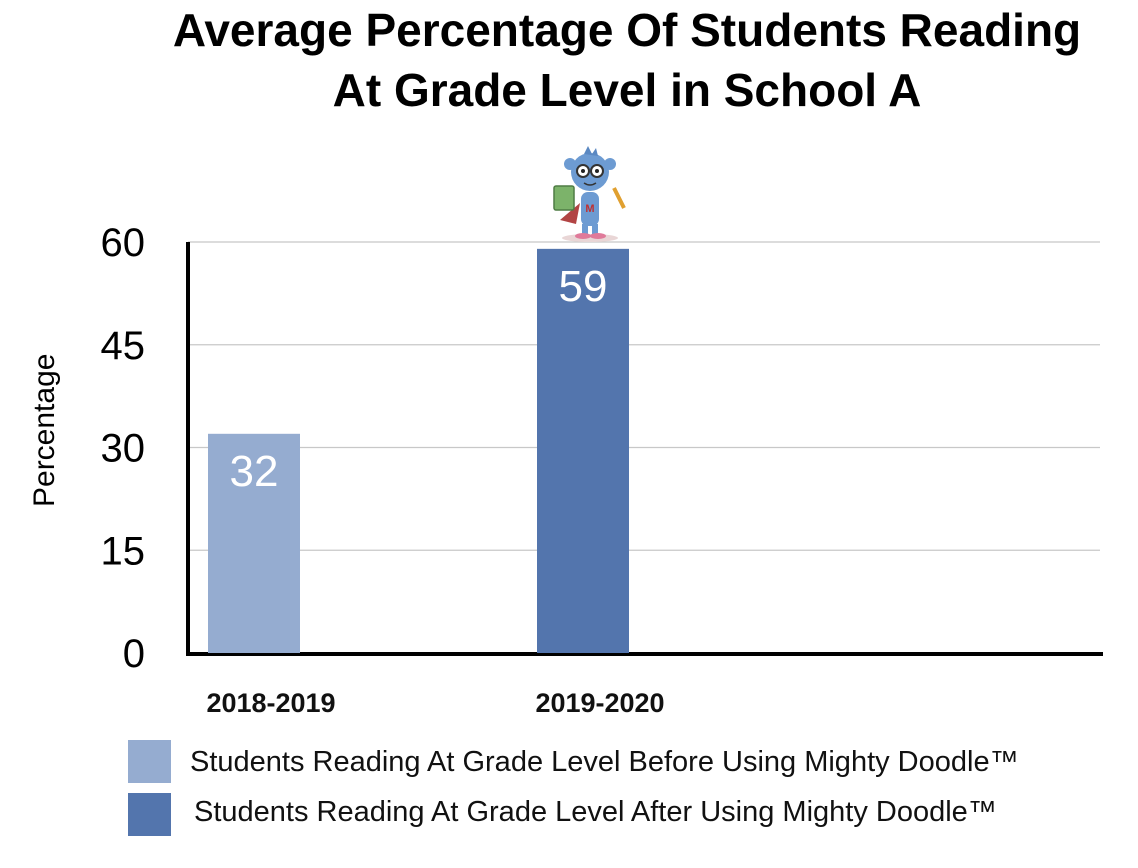 Image resolution: width=1138 pixels, height=868 pixels. Describe the element at coordinates (627, 90) in the screenshot. I see `chart-title-line-2: At Grade Level in School A` at that location.